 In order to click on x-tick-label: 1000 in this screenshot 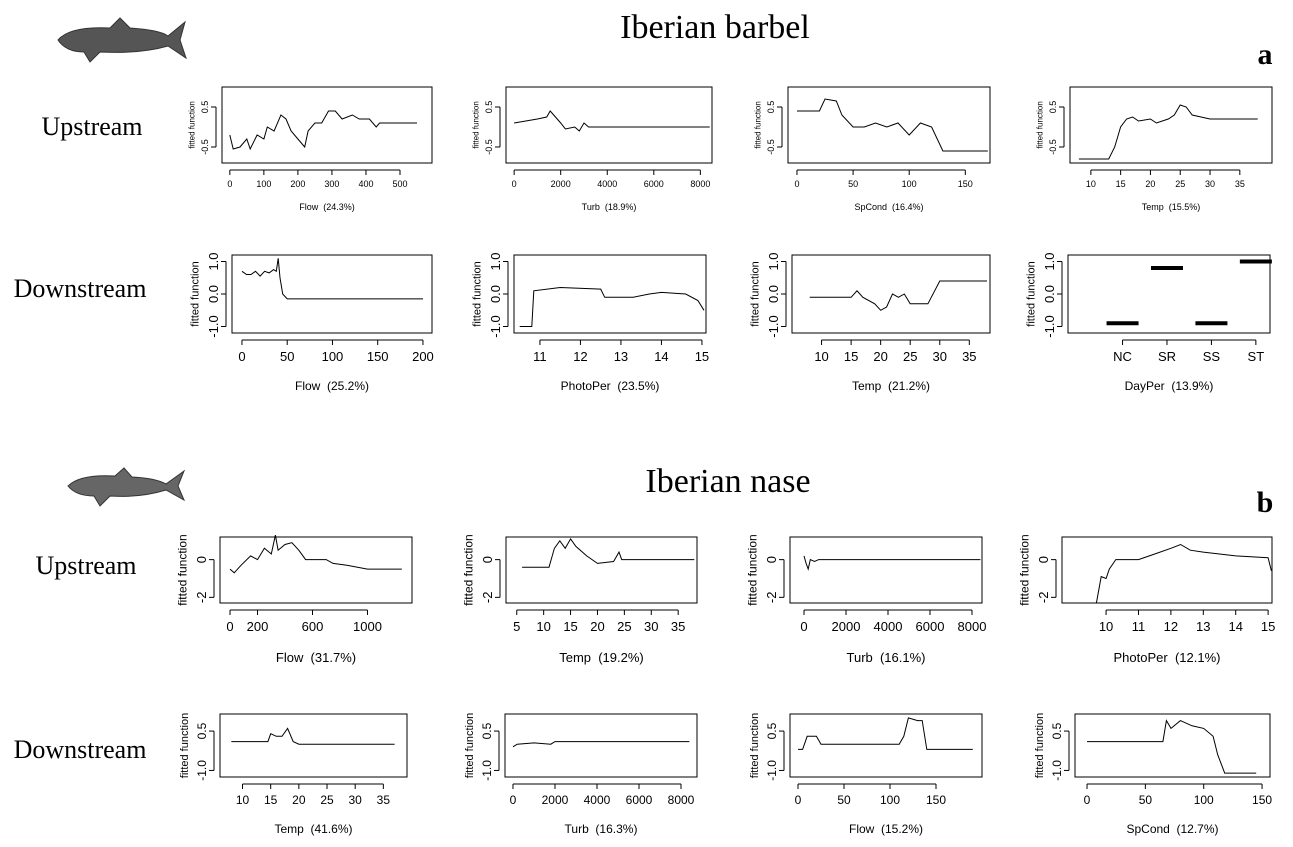, I will do `click(367, 626)`.